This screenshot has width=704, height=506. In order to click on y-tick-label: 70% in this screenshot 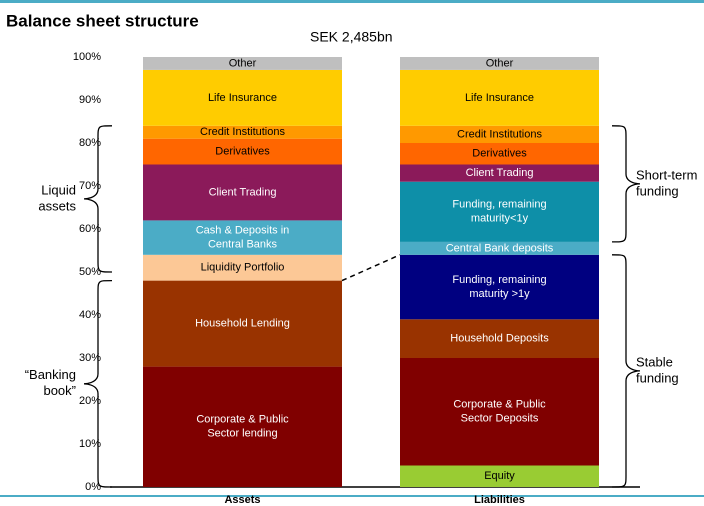, I will do `click(90, 186)`.